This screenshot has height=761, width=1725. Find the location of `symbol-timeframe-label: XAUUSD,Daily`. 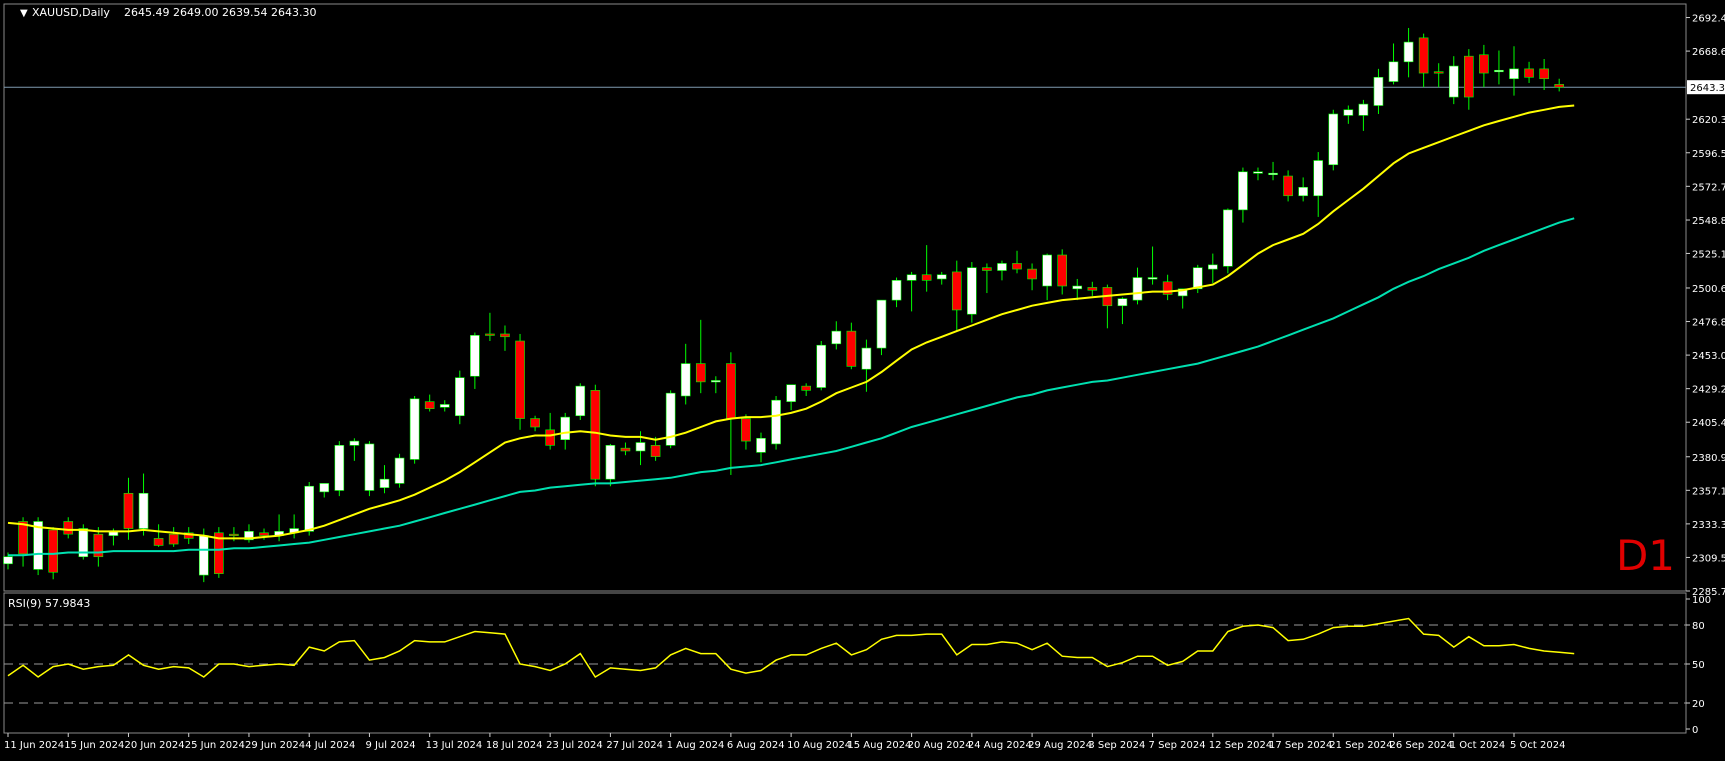

symbol-timeframe-label: XAUUSD,Daily is located at coordinates (71, 12).